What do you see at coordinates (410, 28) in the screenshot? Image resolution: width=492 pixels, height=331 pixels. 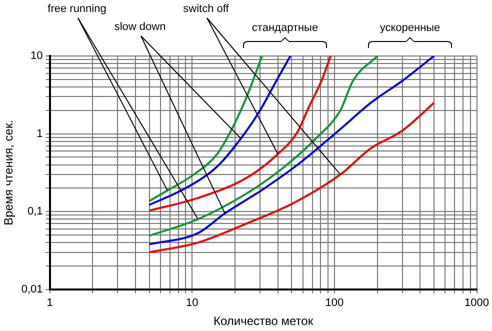 I see `text: ускоренные` at bounding box center [410, 28].